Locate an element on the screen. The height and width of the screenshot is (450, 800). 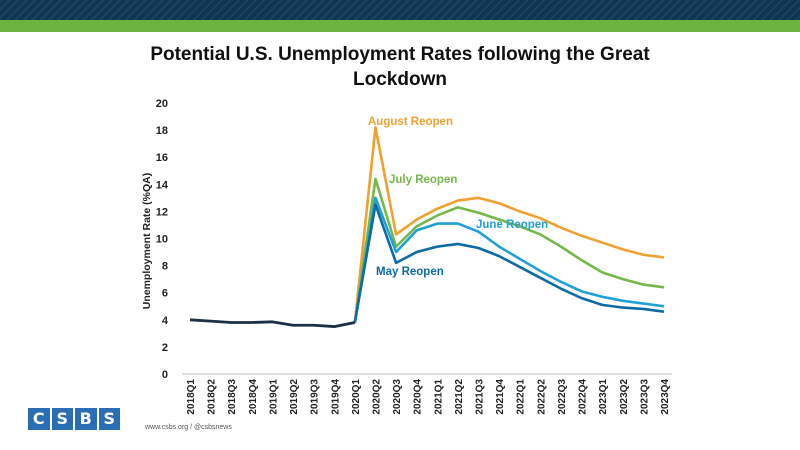
series-label-july-reopen: July Reopen is located at coordinates (423, 180).